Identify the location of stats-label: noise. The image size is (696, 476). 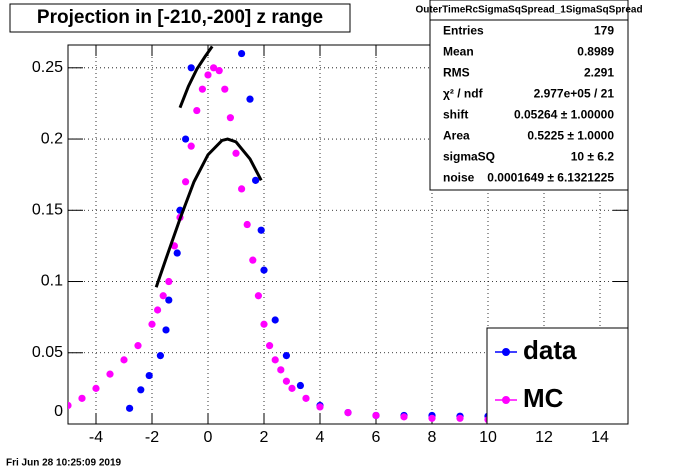
(459, 178).